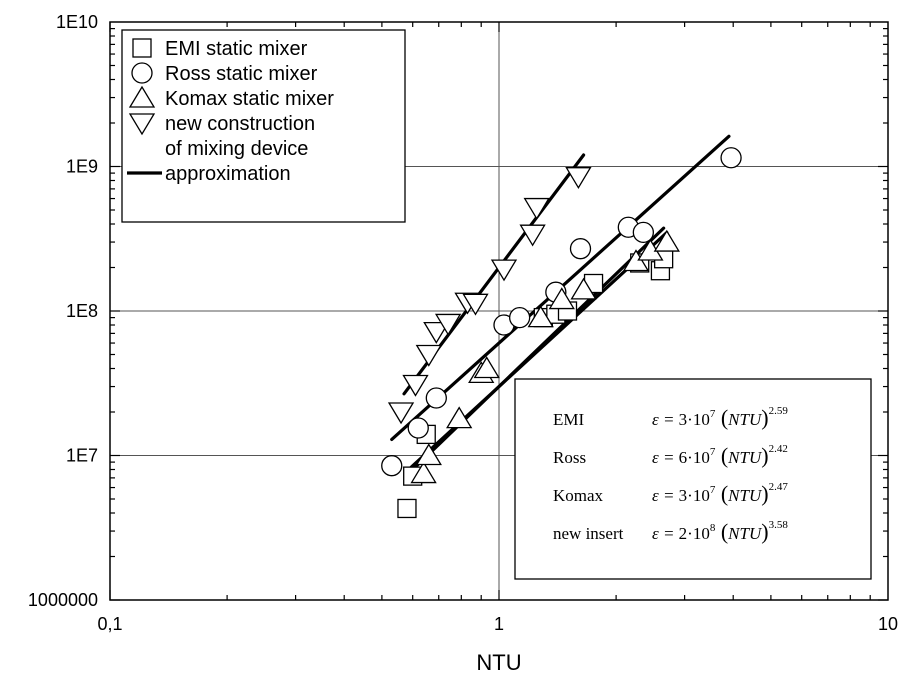 The width and height of the screenshot is (901, 678). I want to click on legend-label: new construction, so click(240, 124).